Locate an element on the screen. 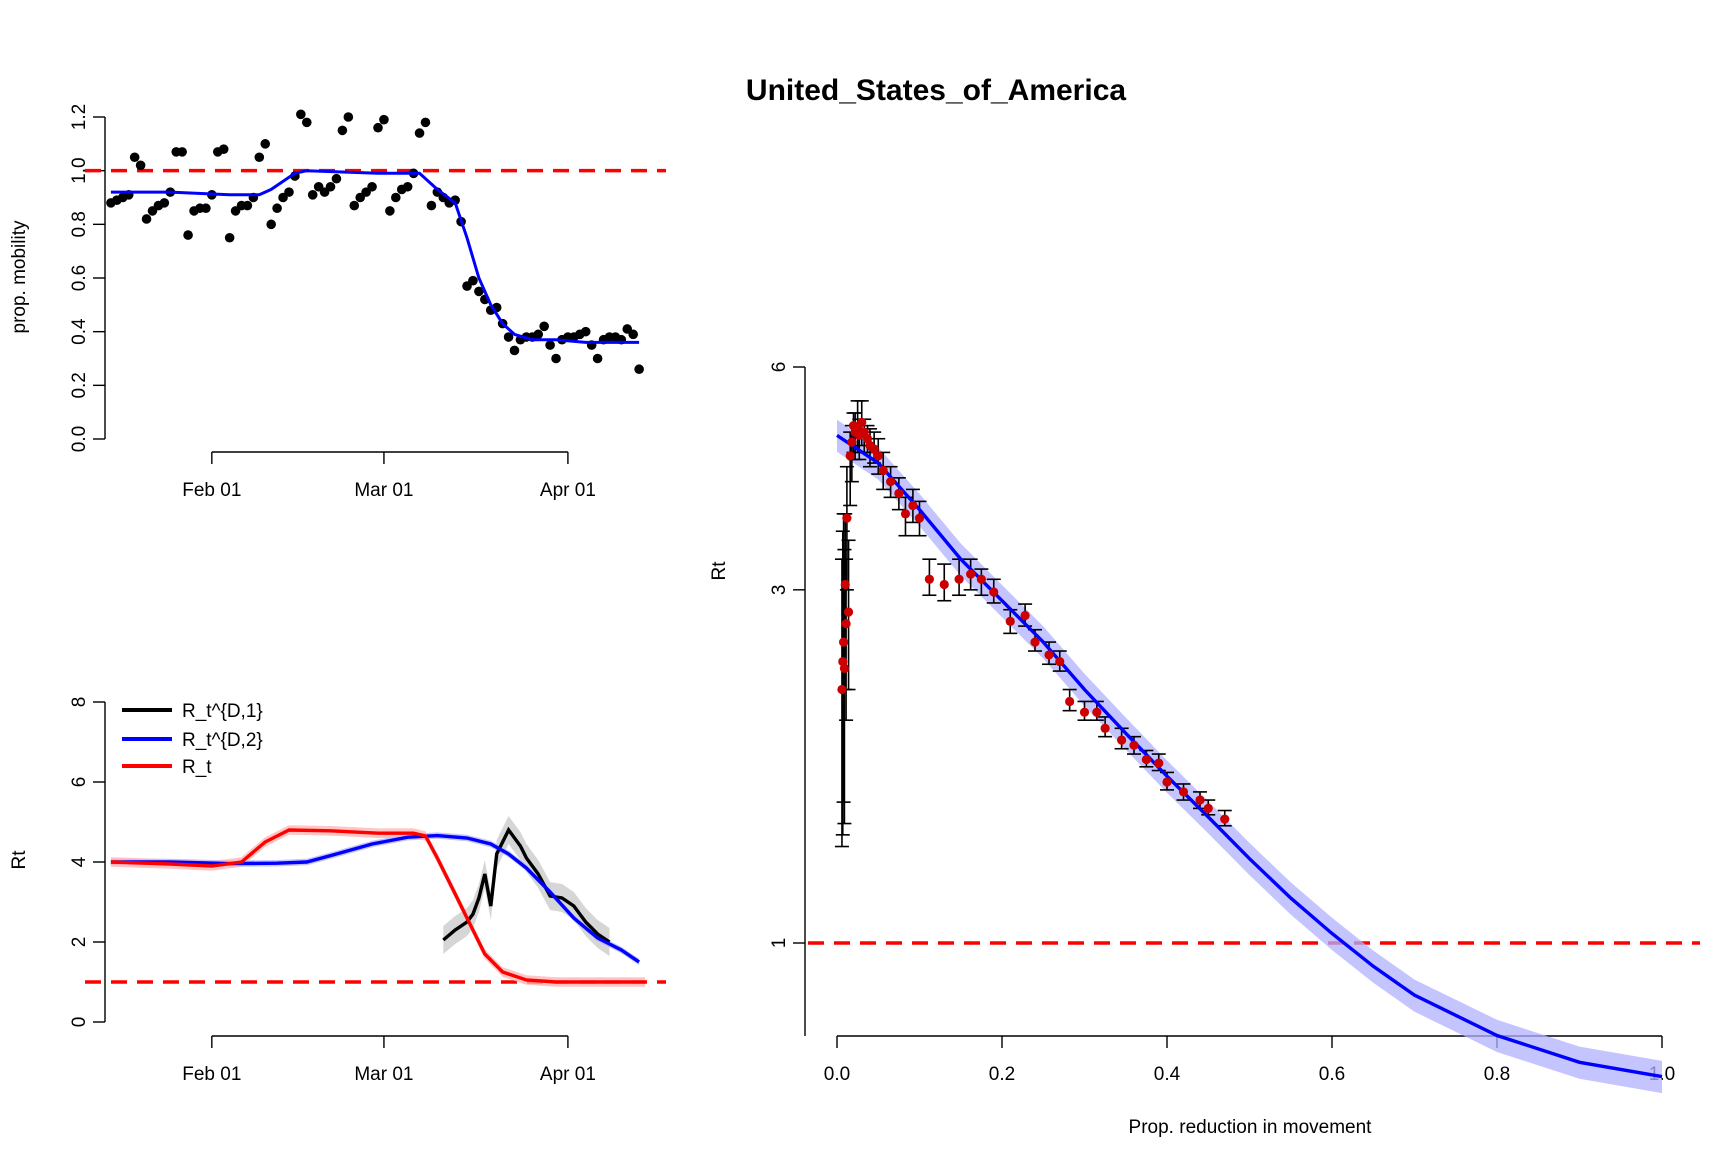  x-tick-label: 0.6 is located at coordinates (1332, 1074).